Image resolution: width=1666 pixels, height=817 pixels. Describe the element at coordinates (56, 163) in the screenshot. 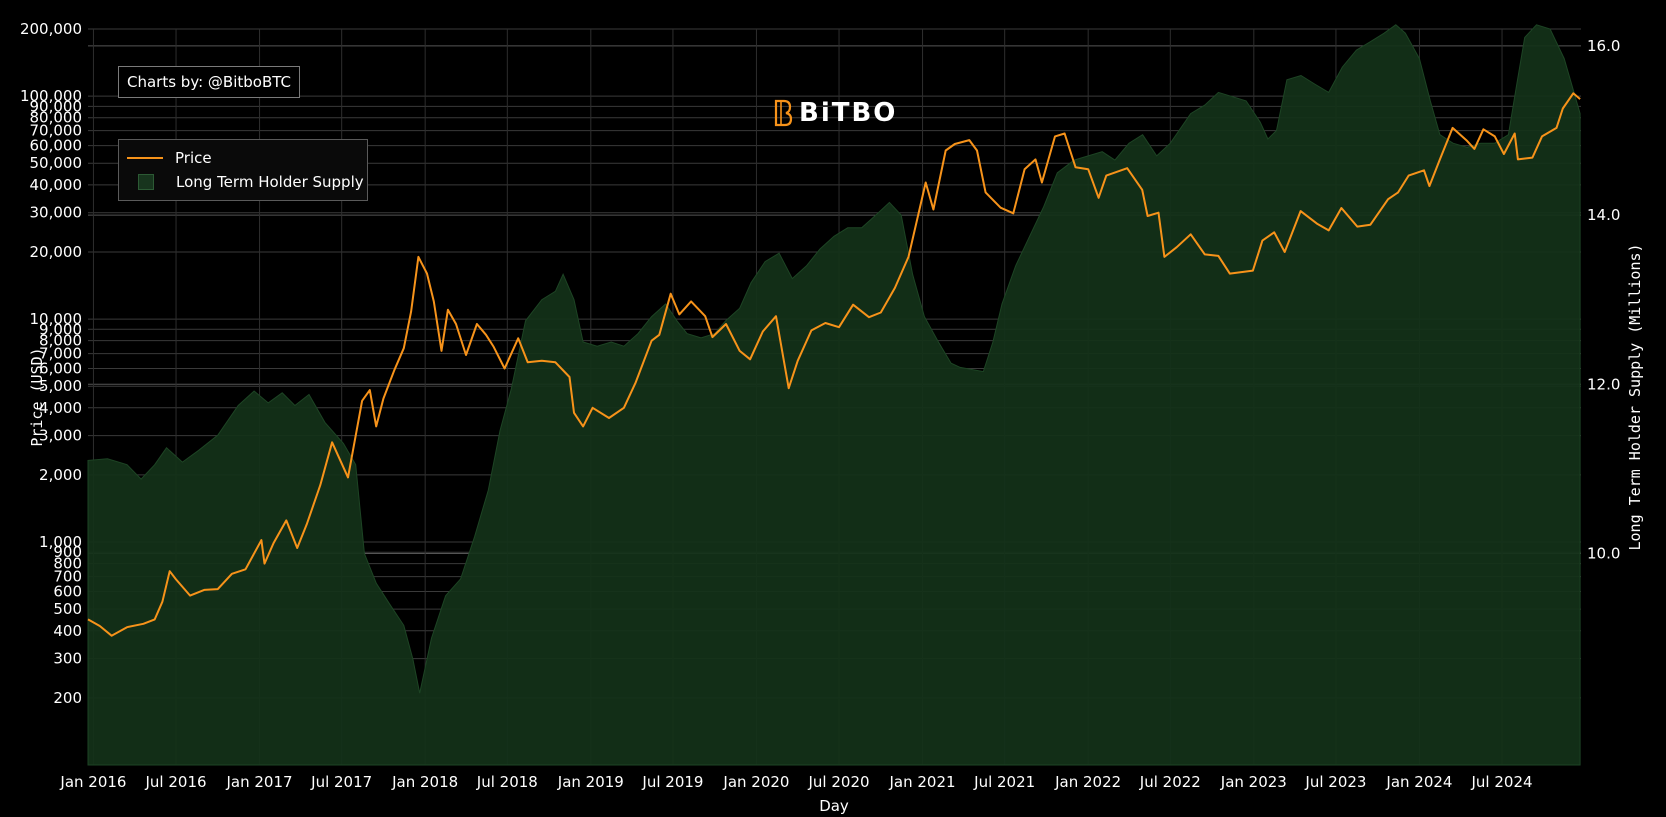

I see `left-tick-label: 50,000` at that location.